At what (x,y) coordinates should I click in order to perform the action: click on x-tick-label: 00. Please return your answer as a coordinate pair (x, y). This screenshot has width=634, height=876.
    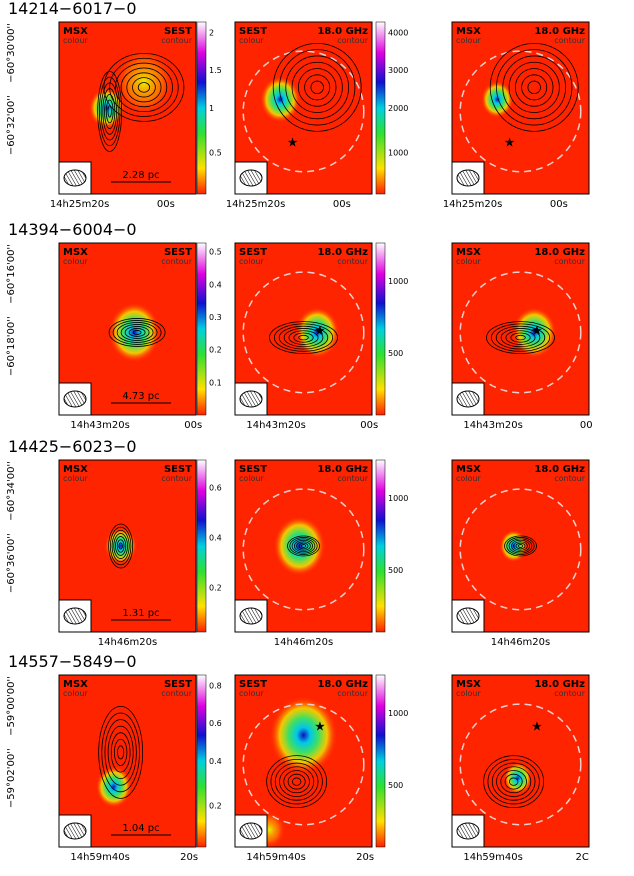
    Looking at the image, I should click on (586, 425).